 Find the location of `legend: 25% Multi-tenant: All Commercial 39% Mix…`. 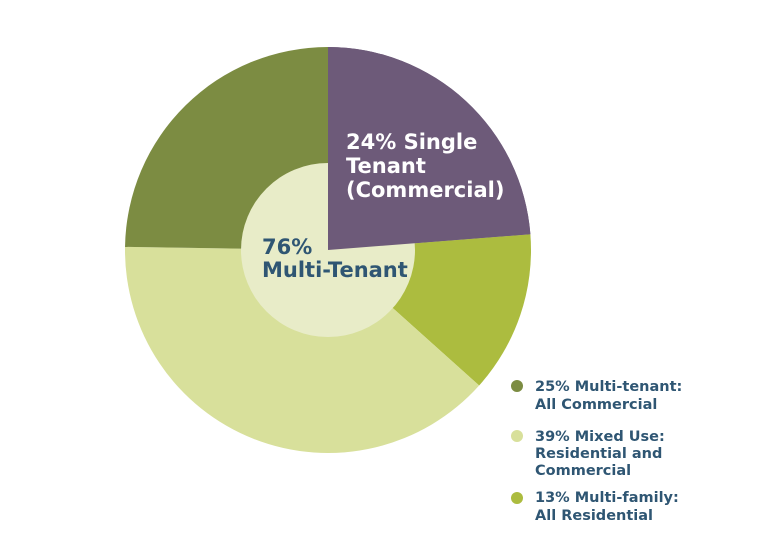

legend: 25% Multi-tenant: All Commercial 39% Mix… is located at coordinates (599, 451).